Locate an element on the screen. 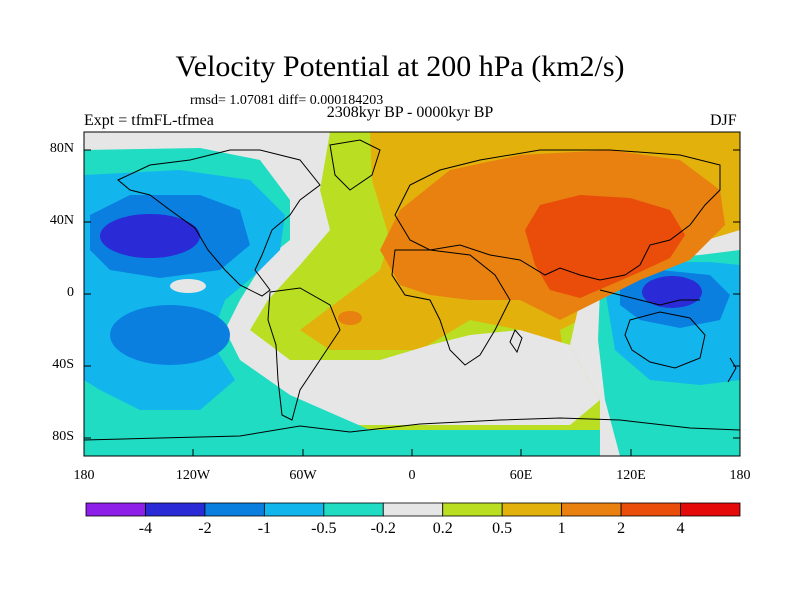  patch-1-to-2-atlantic is located at coordinates (350, 318).